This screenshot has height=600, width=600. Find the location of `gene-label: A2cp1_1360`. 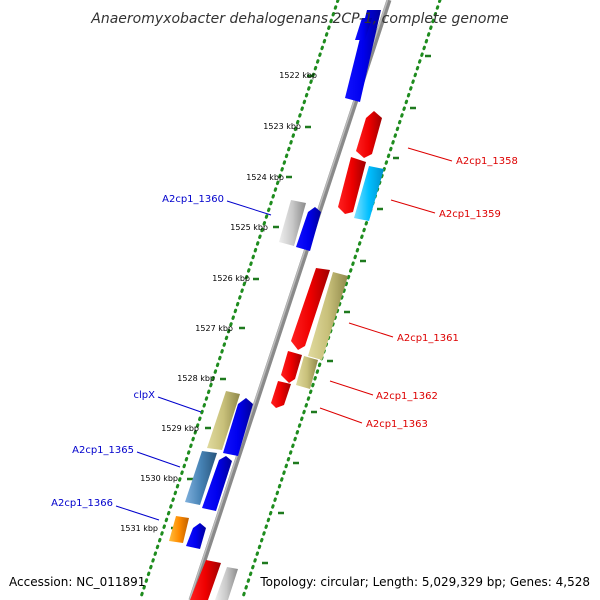

gene-label: A2cp1_1360 is located at coordinates (193, 199).